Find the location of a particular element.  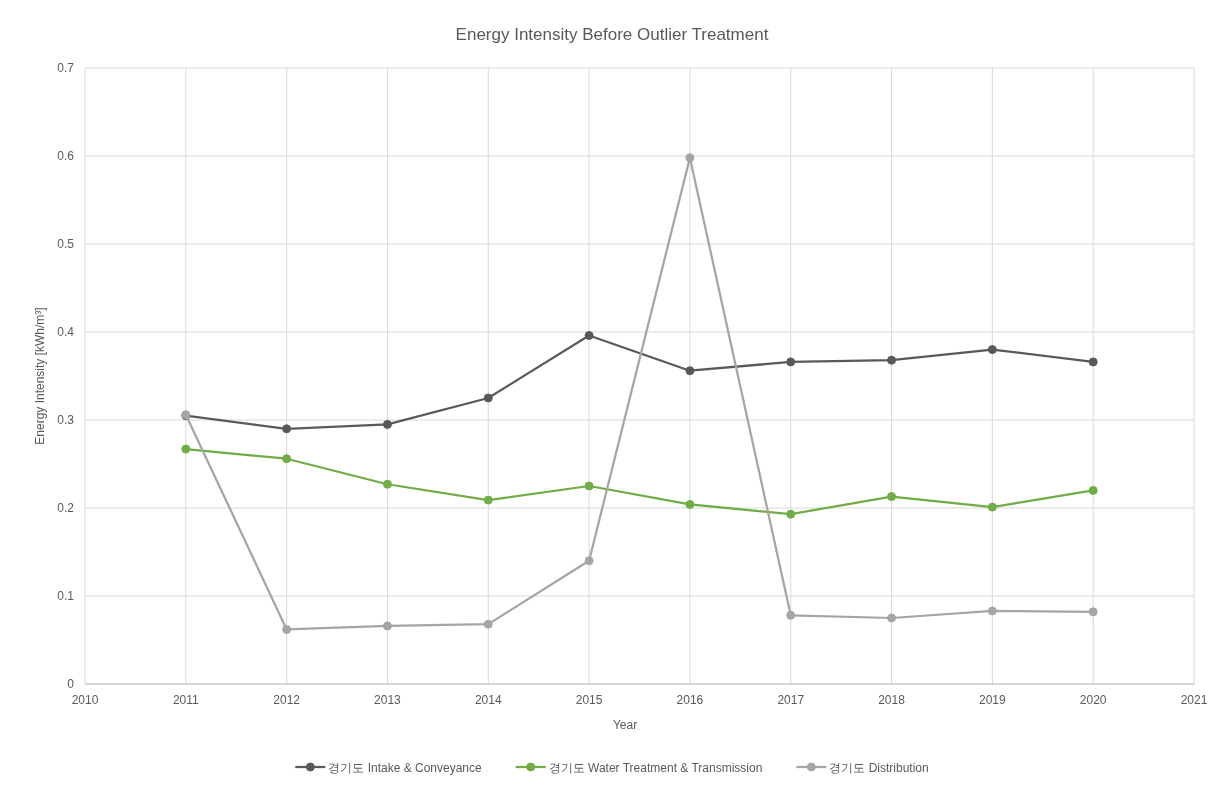

x-tick-label: 2018 is located at coordinates (892, 700).